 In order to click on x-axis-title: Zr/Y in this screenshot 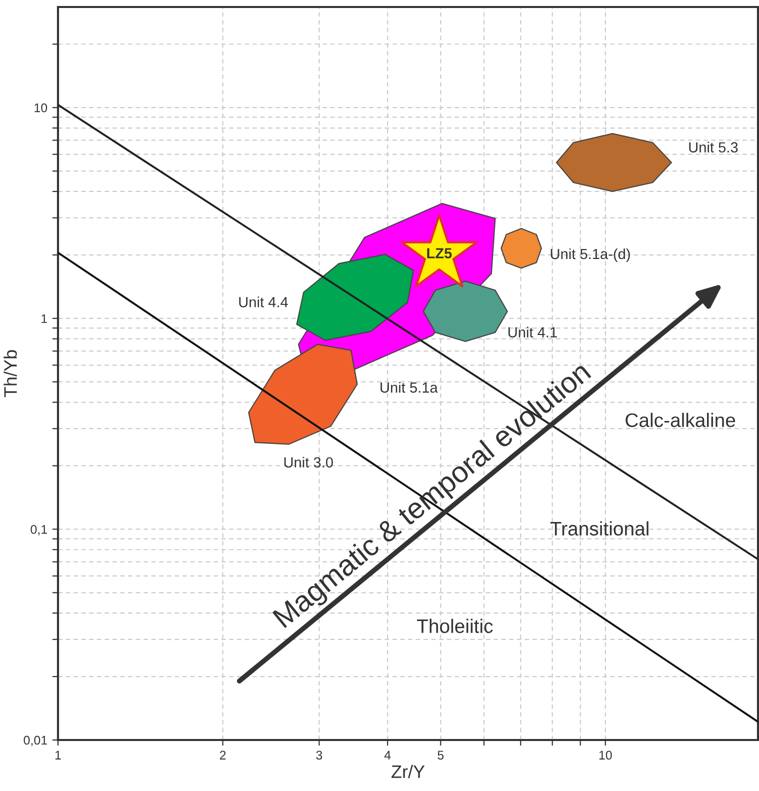, I will do `click(408, 771)`.